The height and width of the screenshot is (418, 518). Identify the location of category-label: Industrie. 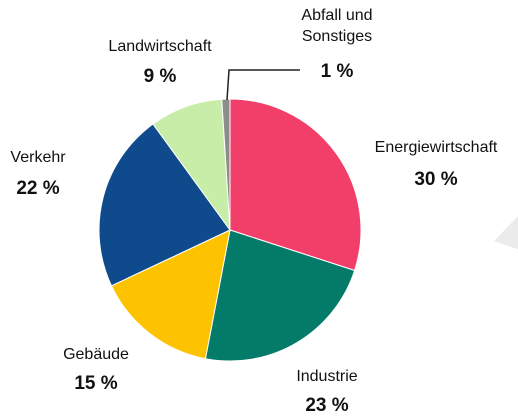
(327, 376).